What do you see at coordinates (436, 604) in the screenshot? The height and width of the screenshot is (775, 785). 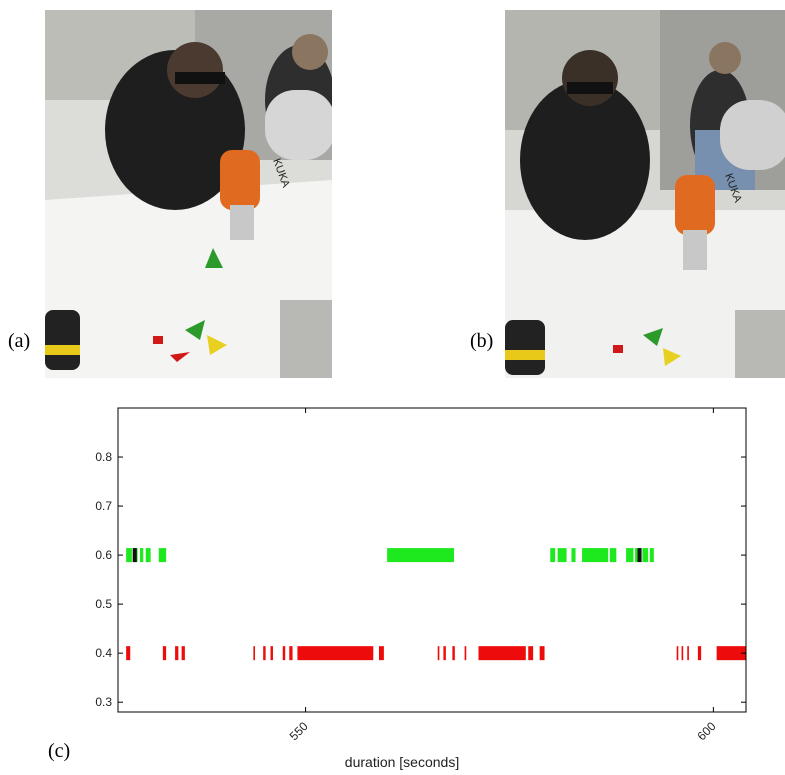 I see `event-segments` at bounding box center [436, 604].